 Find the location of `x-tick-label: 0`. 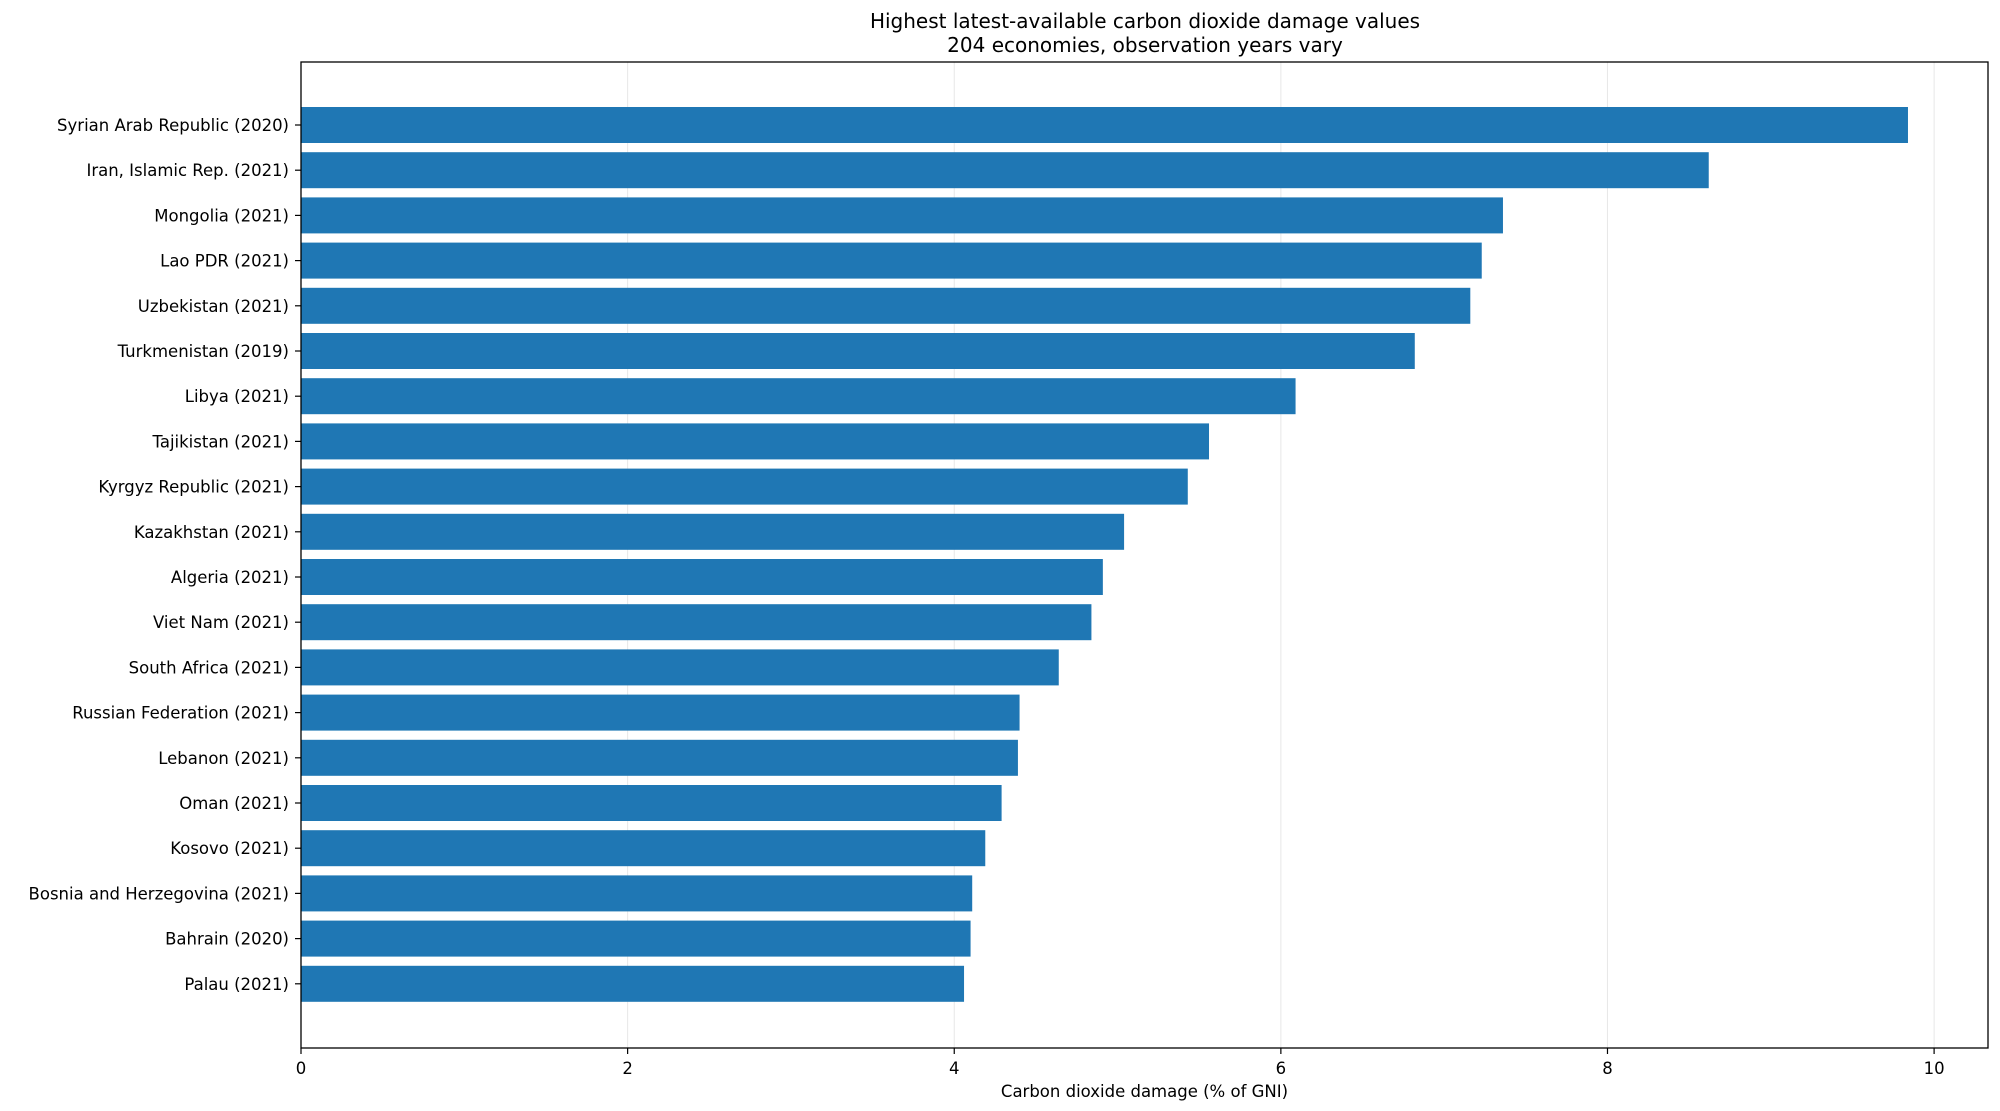

x-tick-label: 0 is located at coordinates (301, 1068).